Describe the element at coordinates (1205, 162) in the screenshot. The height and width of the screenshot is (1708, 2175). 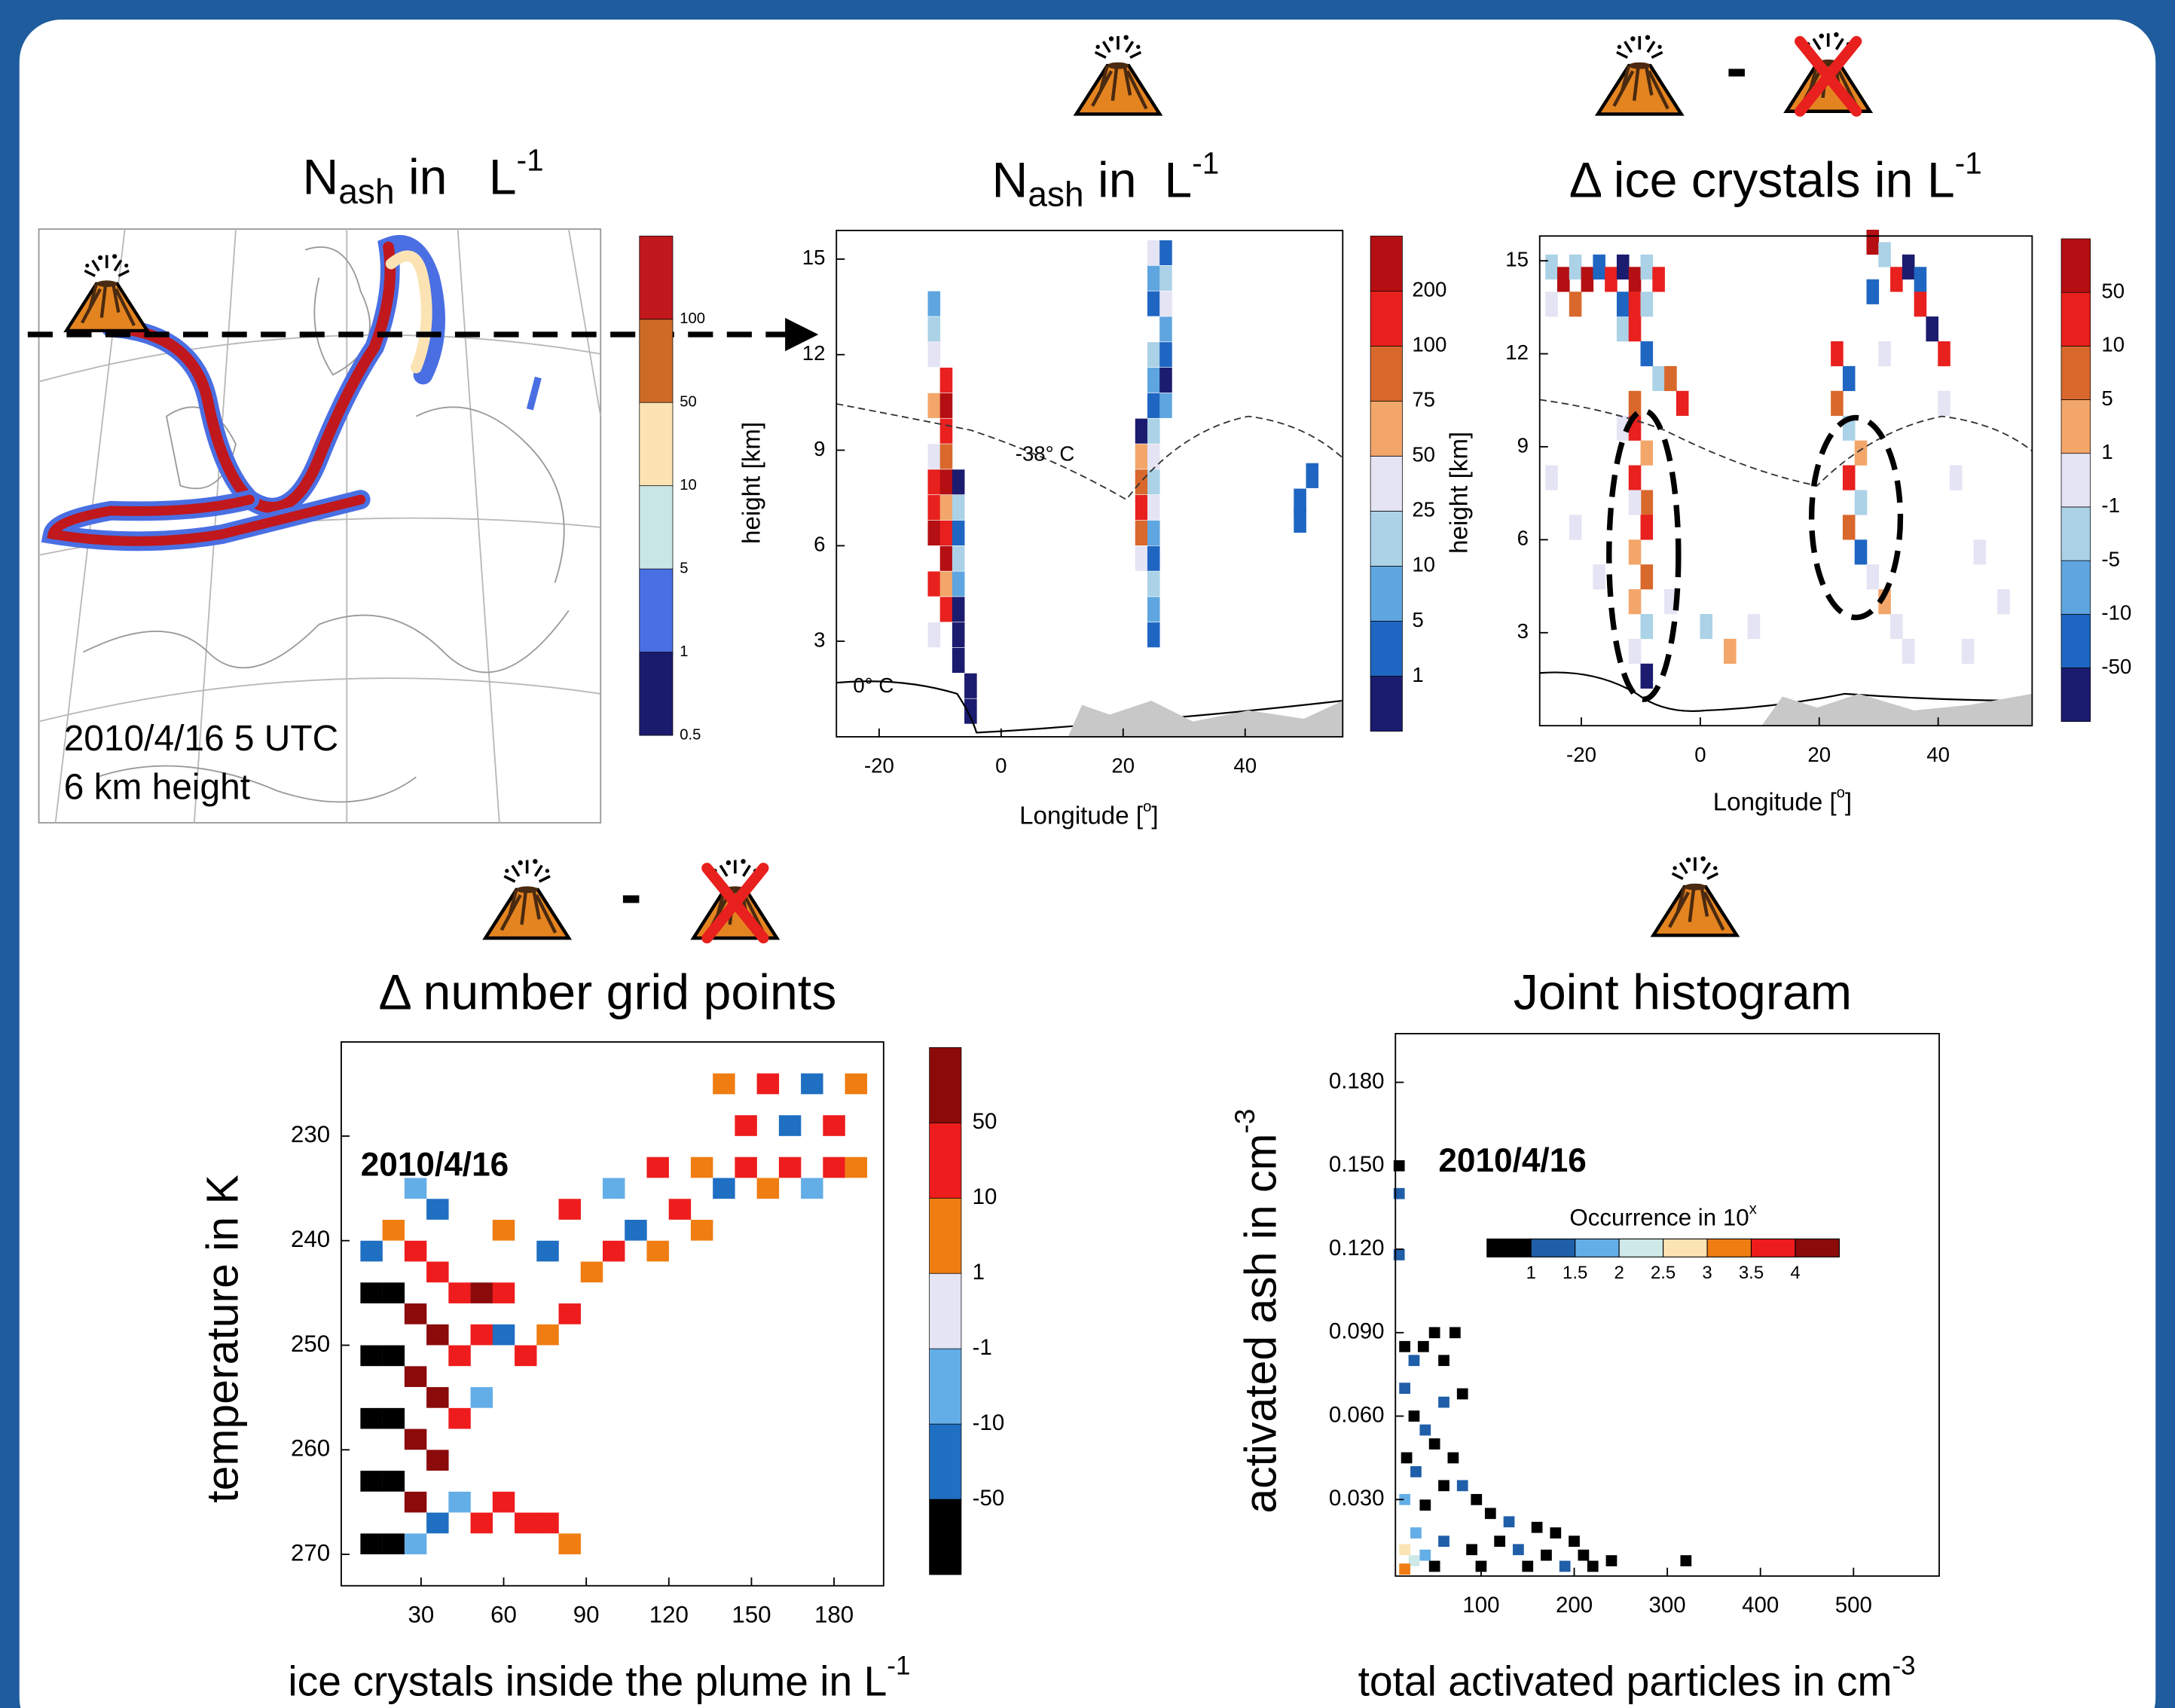
I see `title-sup: -1` at that location.